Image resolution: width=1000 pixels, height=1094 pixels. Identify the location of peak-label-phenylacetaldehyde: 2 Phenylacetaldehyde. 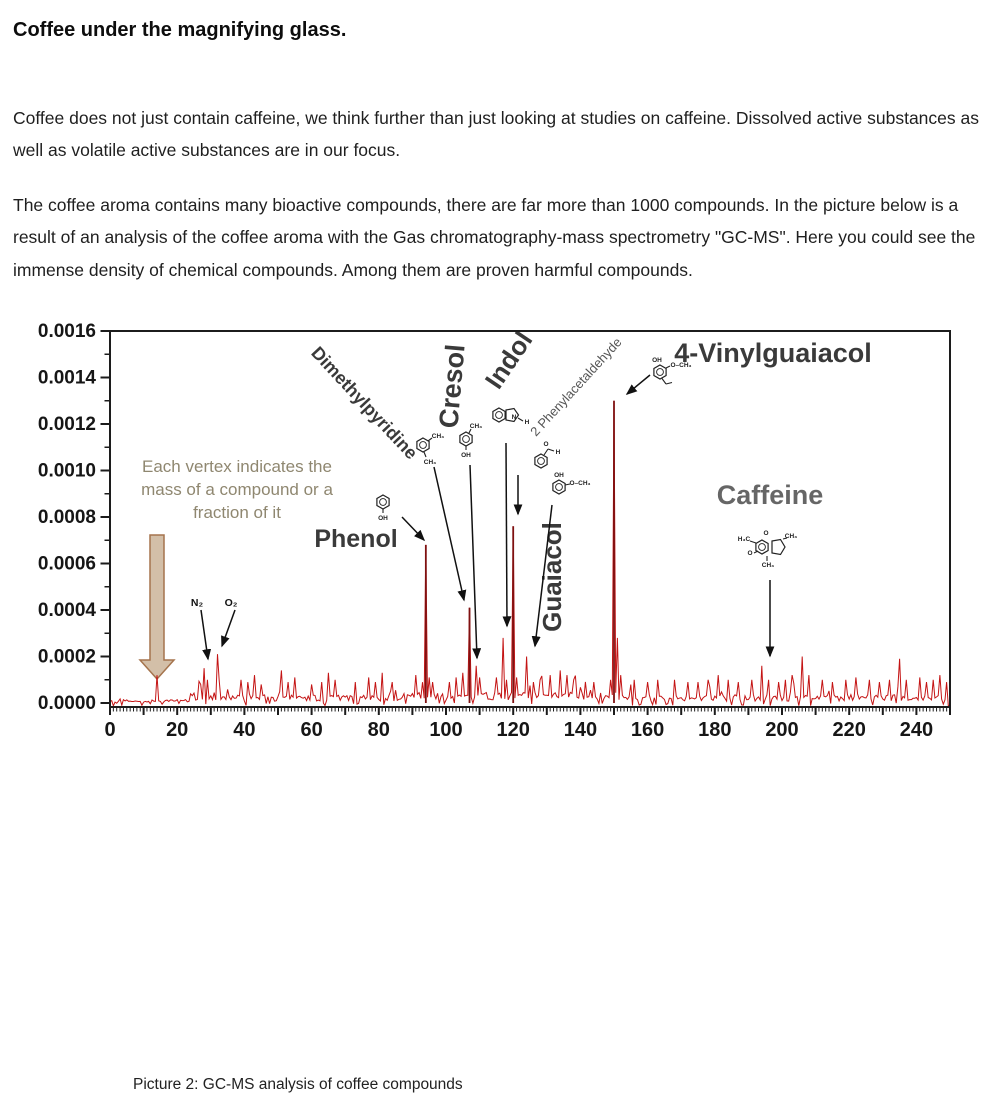
(575, 387).